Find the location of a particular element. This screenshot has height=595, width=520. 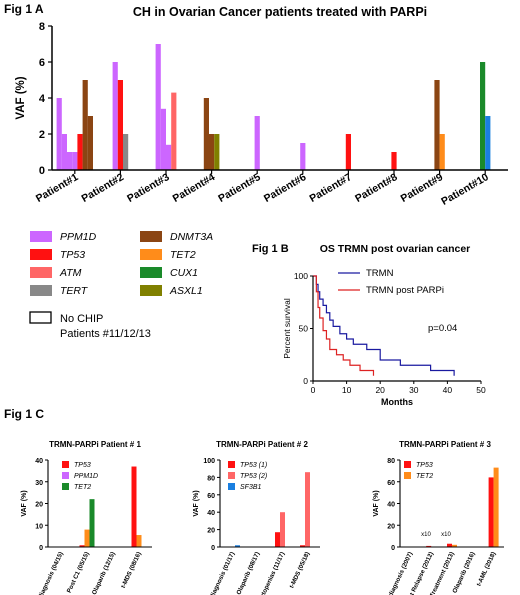

y-tick-label: 2 is located at coordinates (42, 135).